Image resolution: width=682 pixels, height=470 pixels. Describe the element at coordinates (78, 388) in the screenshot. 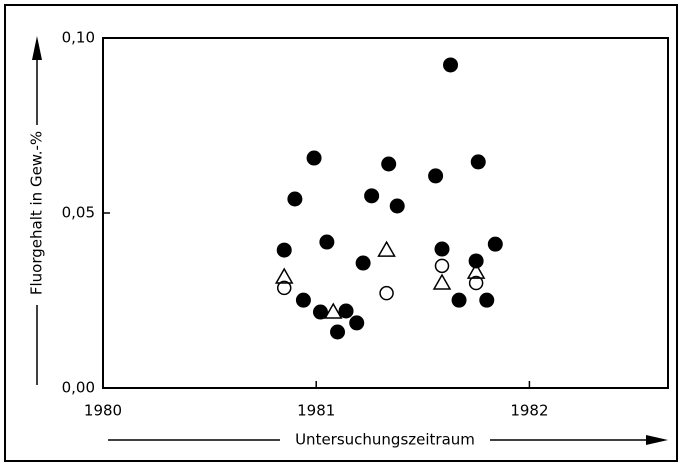

I see `y-tick-label: 0,00` at that location.